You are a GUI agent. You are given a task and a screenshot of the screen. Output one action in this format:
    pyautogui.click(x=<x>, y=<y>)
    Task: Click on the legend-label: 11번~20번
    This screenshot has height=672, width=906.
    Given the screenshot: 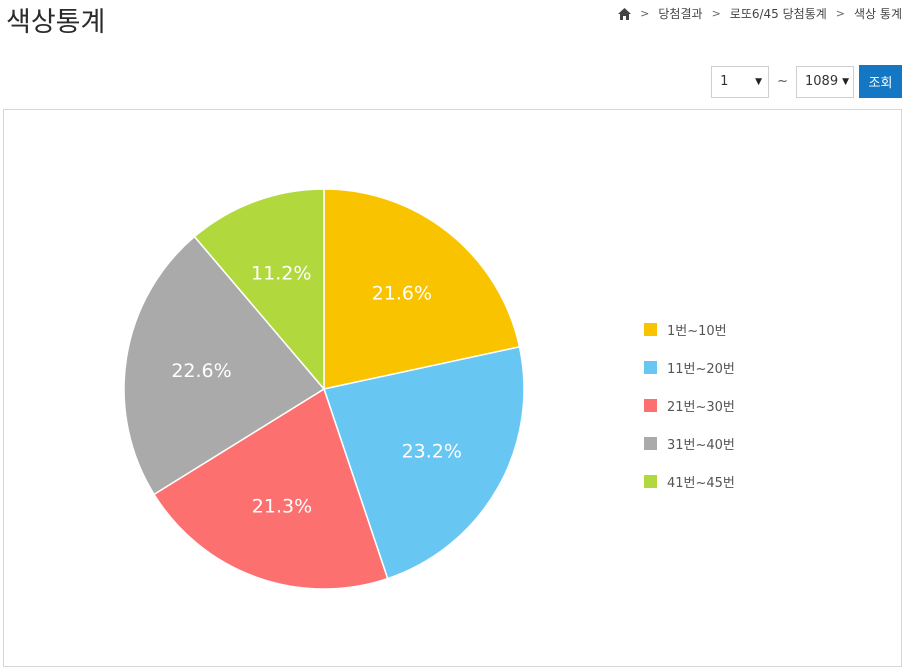 What is the action you would take?
    pyautogui.click(x=701, y=369)
    